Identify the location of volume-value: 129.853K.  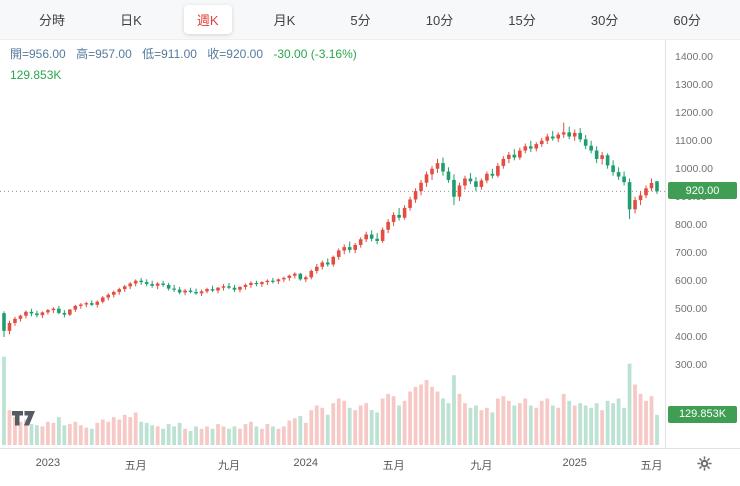
(36, 75).